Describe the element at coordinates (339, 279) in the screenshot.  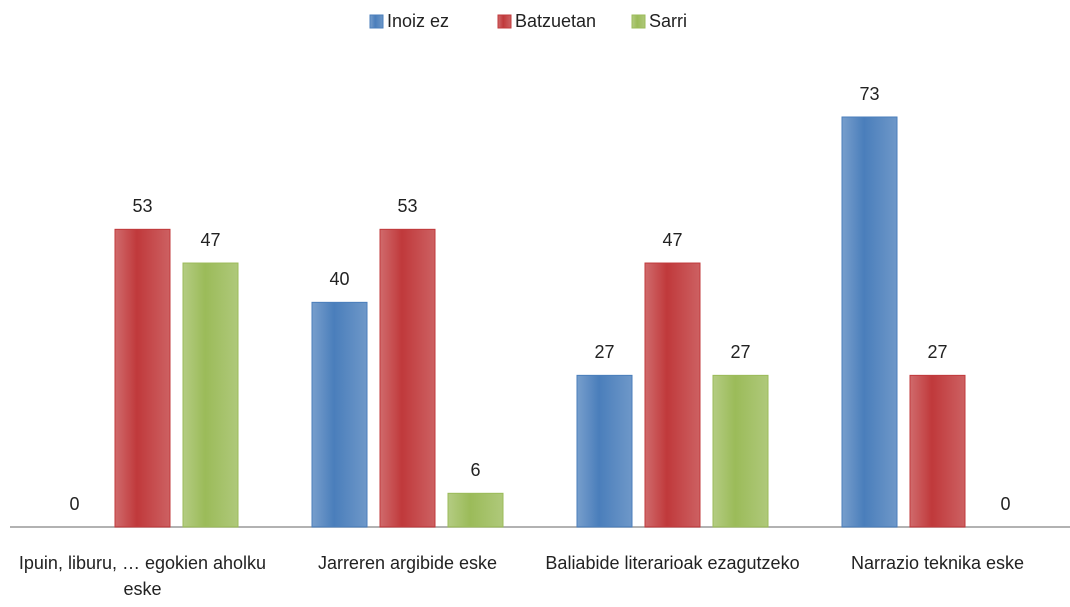
I see `data-label: 40` at that location.